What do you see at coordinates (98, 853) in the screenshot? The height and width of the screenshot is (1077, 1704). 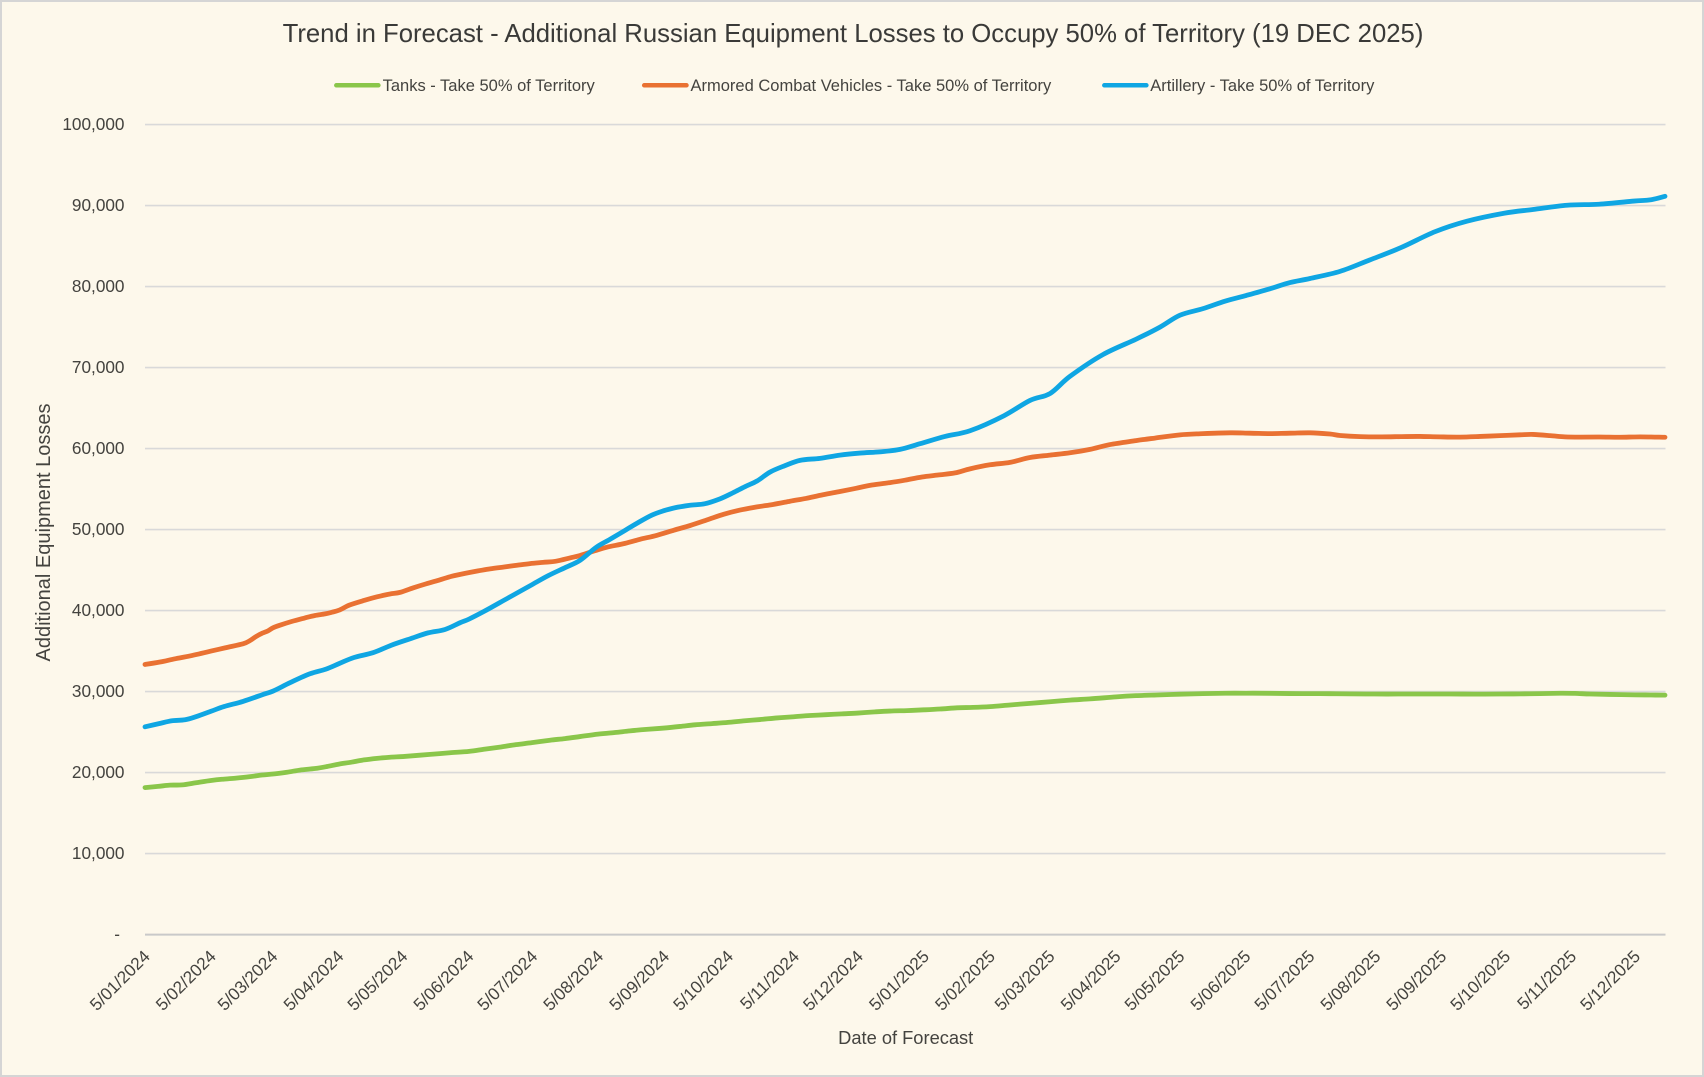 I see `svg-text: 10,000` at bounding box center [98, 853].